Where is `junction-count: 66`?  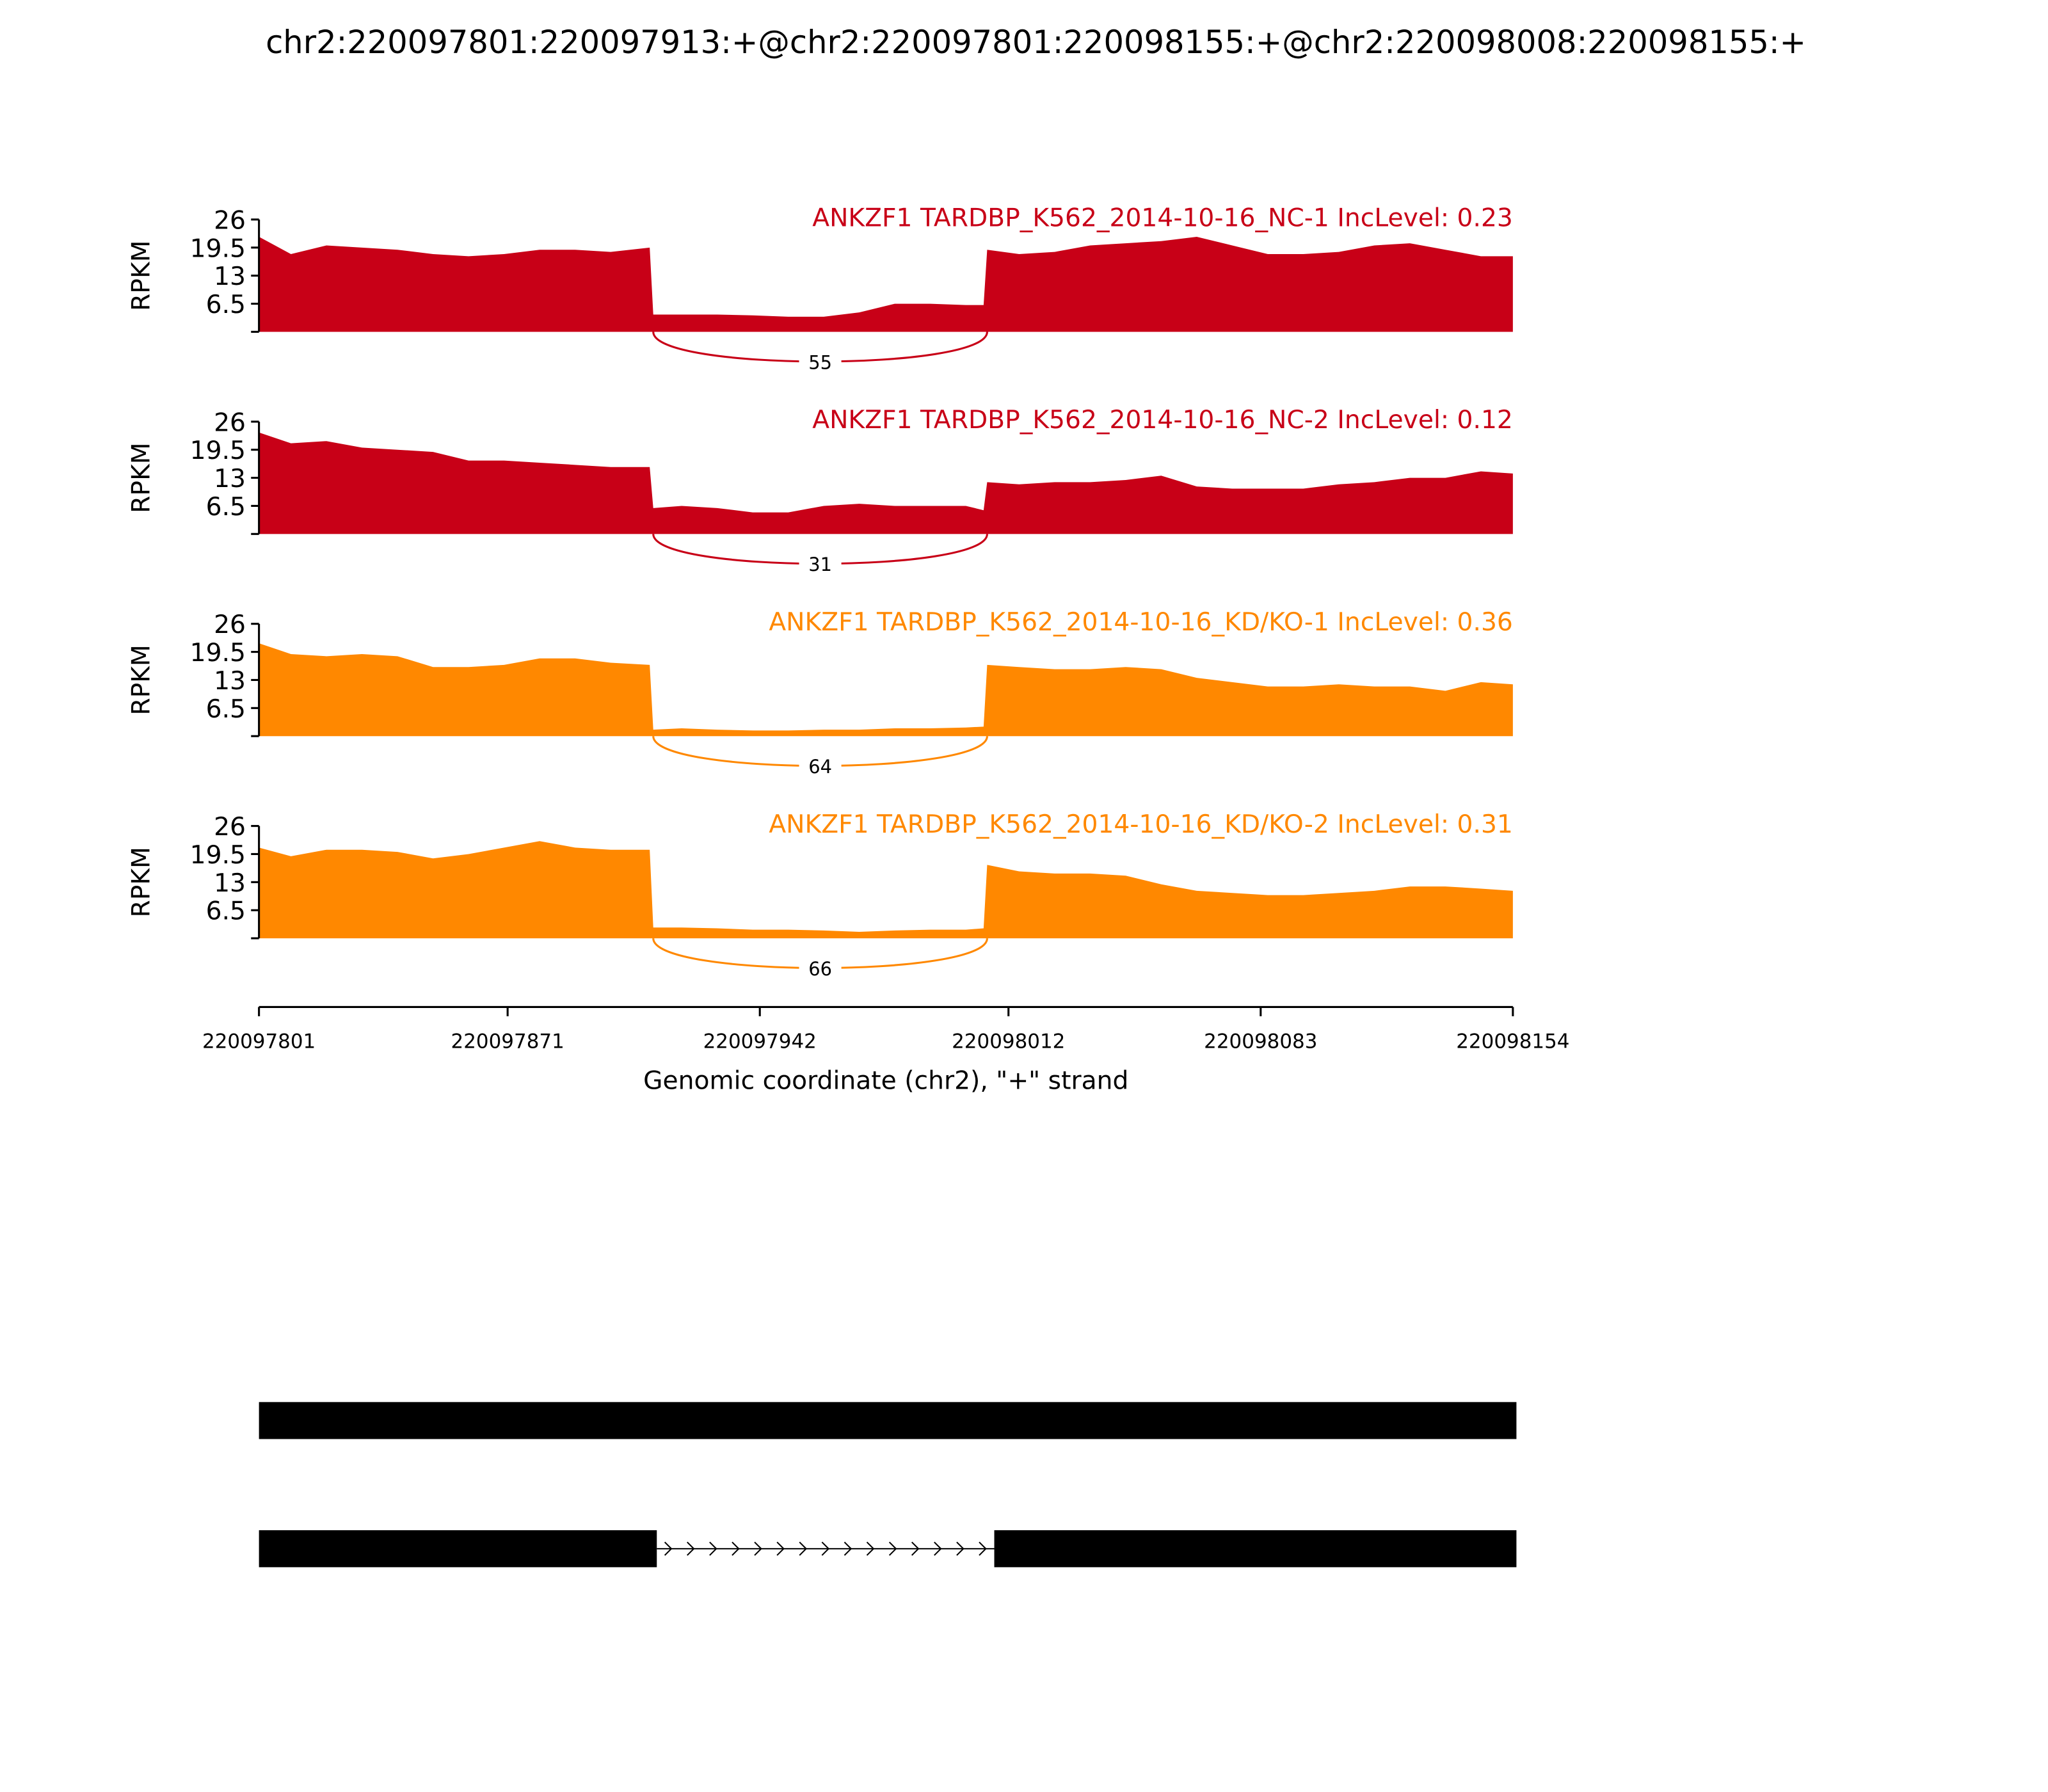
junction-count: 66 is located at coordinates (820, 969).